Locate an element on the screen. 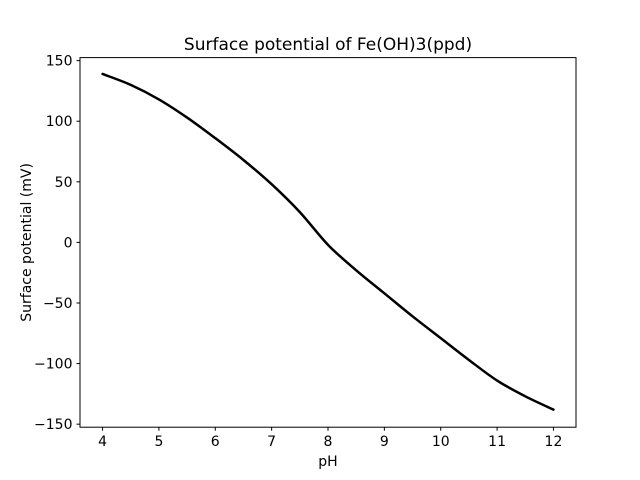 Image resolution: width=640 pixels, height=480 pixels. y-tick-label: 100 is located at coordinates (59, 122).